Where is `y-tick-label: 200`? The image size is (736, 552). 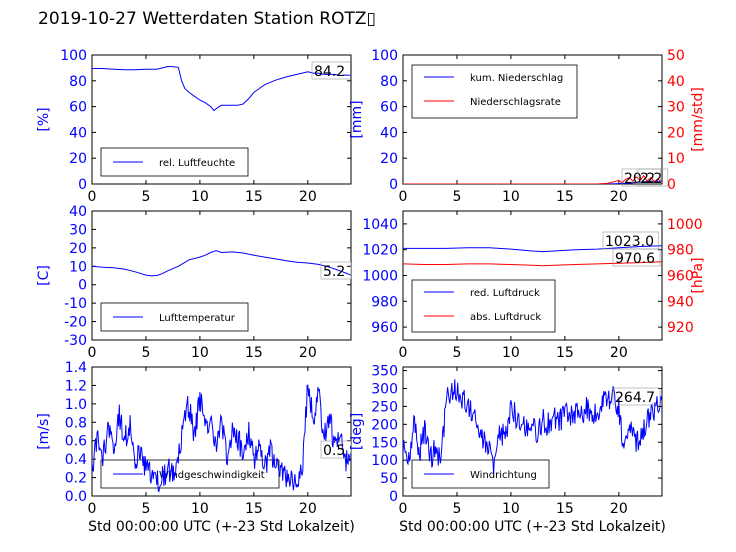
y-tick-label: 200 is located at coordinates (384, 425).